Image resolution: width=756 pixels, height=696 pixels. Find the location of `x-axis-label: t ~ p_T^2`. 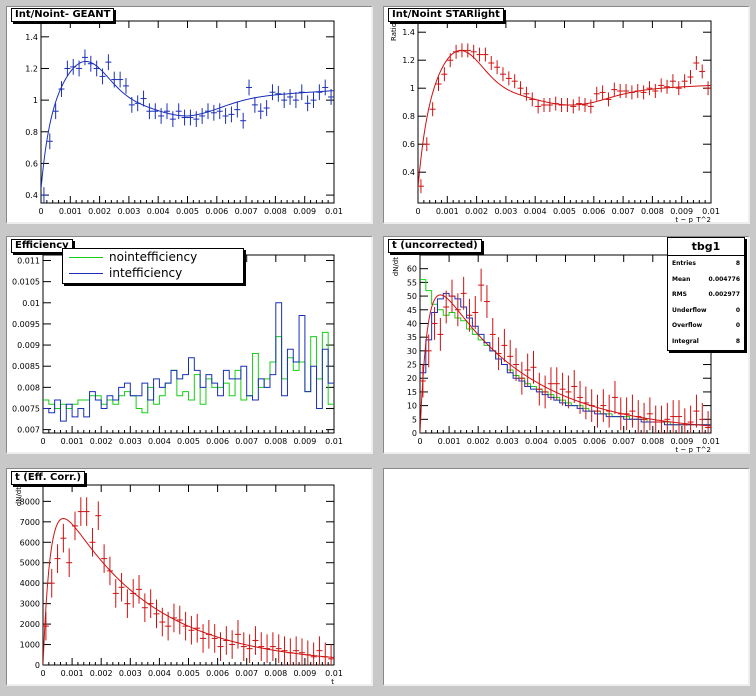

x-axis-label: t ~ p_T^2 is located at coordinates (693, 449).